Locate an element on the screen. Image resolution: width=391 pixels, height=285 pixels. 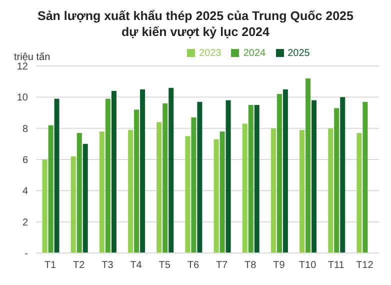
y-tick-label: 12 is located at coordinates (22, 67).